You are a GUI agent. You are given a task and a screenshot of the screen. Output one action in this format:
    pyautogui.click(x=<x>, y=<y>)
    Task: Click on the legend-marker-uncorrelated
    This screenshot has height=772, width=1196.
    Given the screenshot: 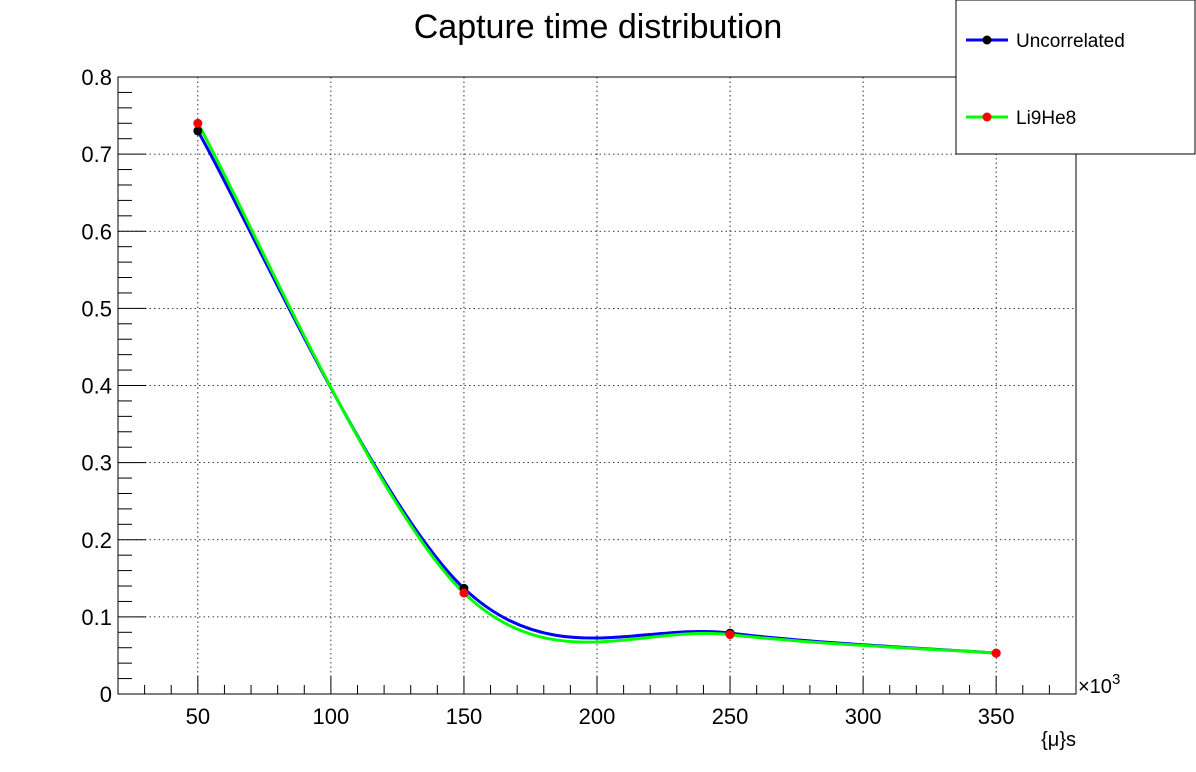 What is the action you would take?
    pyautogui.click(x=987, y=40)
    